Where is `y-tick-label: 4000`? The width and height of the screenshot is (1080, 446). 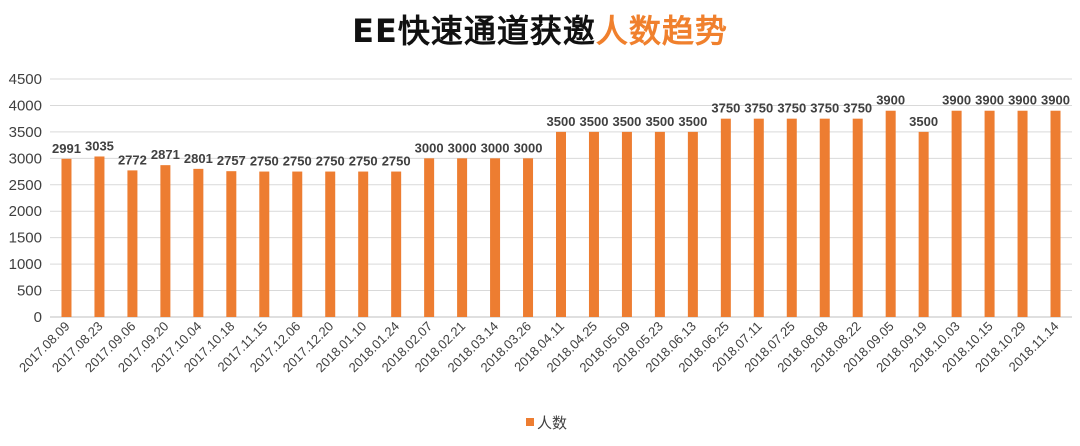
y-tick-label: 4000 is located at coordinates (25, 105).